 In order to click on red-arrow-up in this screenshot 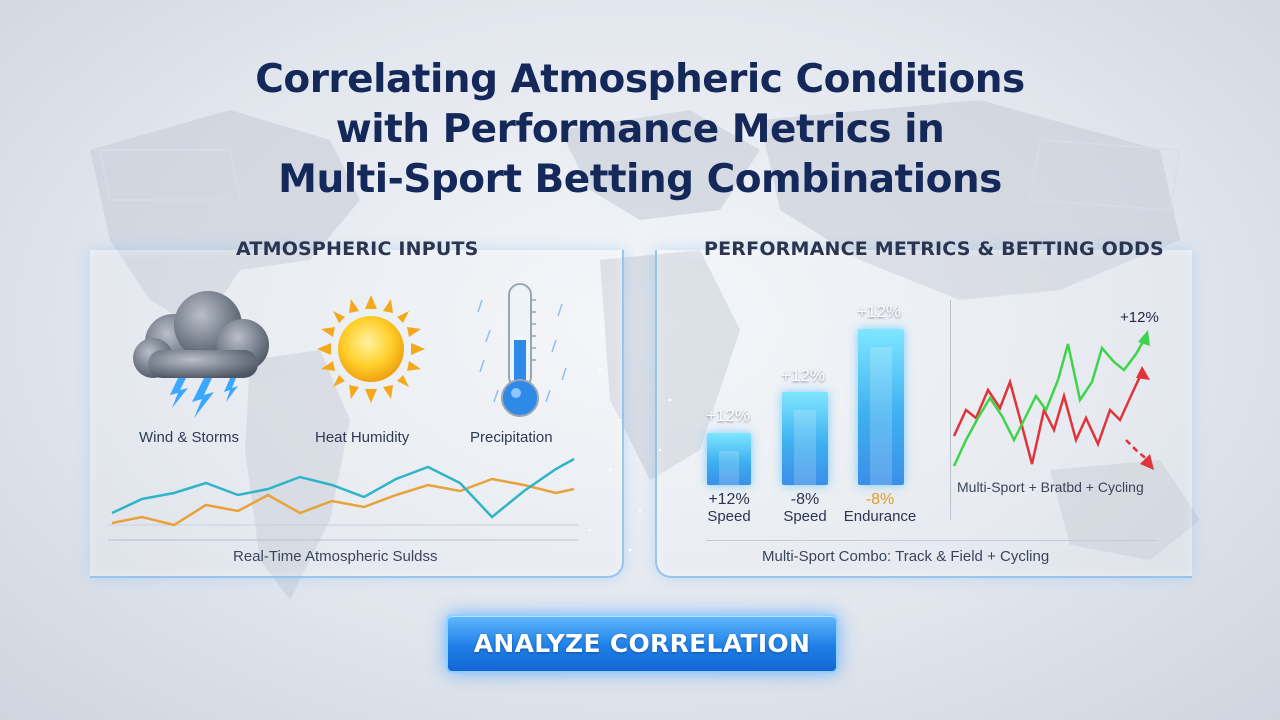, I will do `click(1143, 373)`.